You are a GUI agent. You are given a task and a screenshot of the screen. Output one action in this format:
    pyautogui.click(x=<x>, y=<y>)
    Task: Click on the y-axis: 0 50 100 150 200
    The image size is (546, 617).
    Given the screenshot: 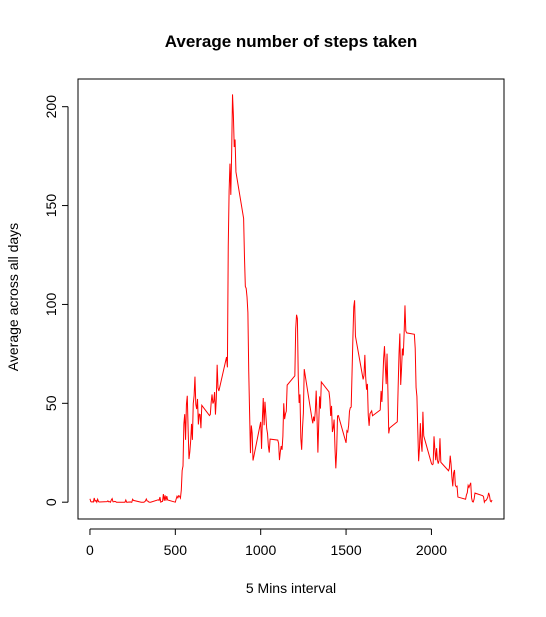 What is the action you would take?
    pyautogui.click(x=56, y=300)
    